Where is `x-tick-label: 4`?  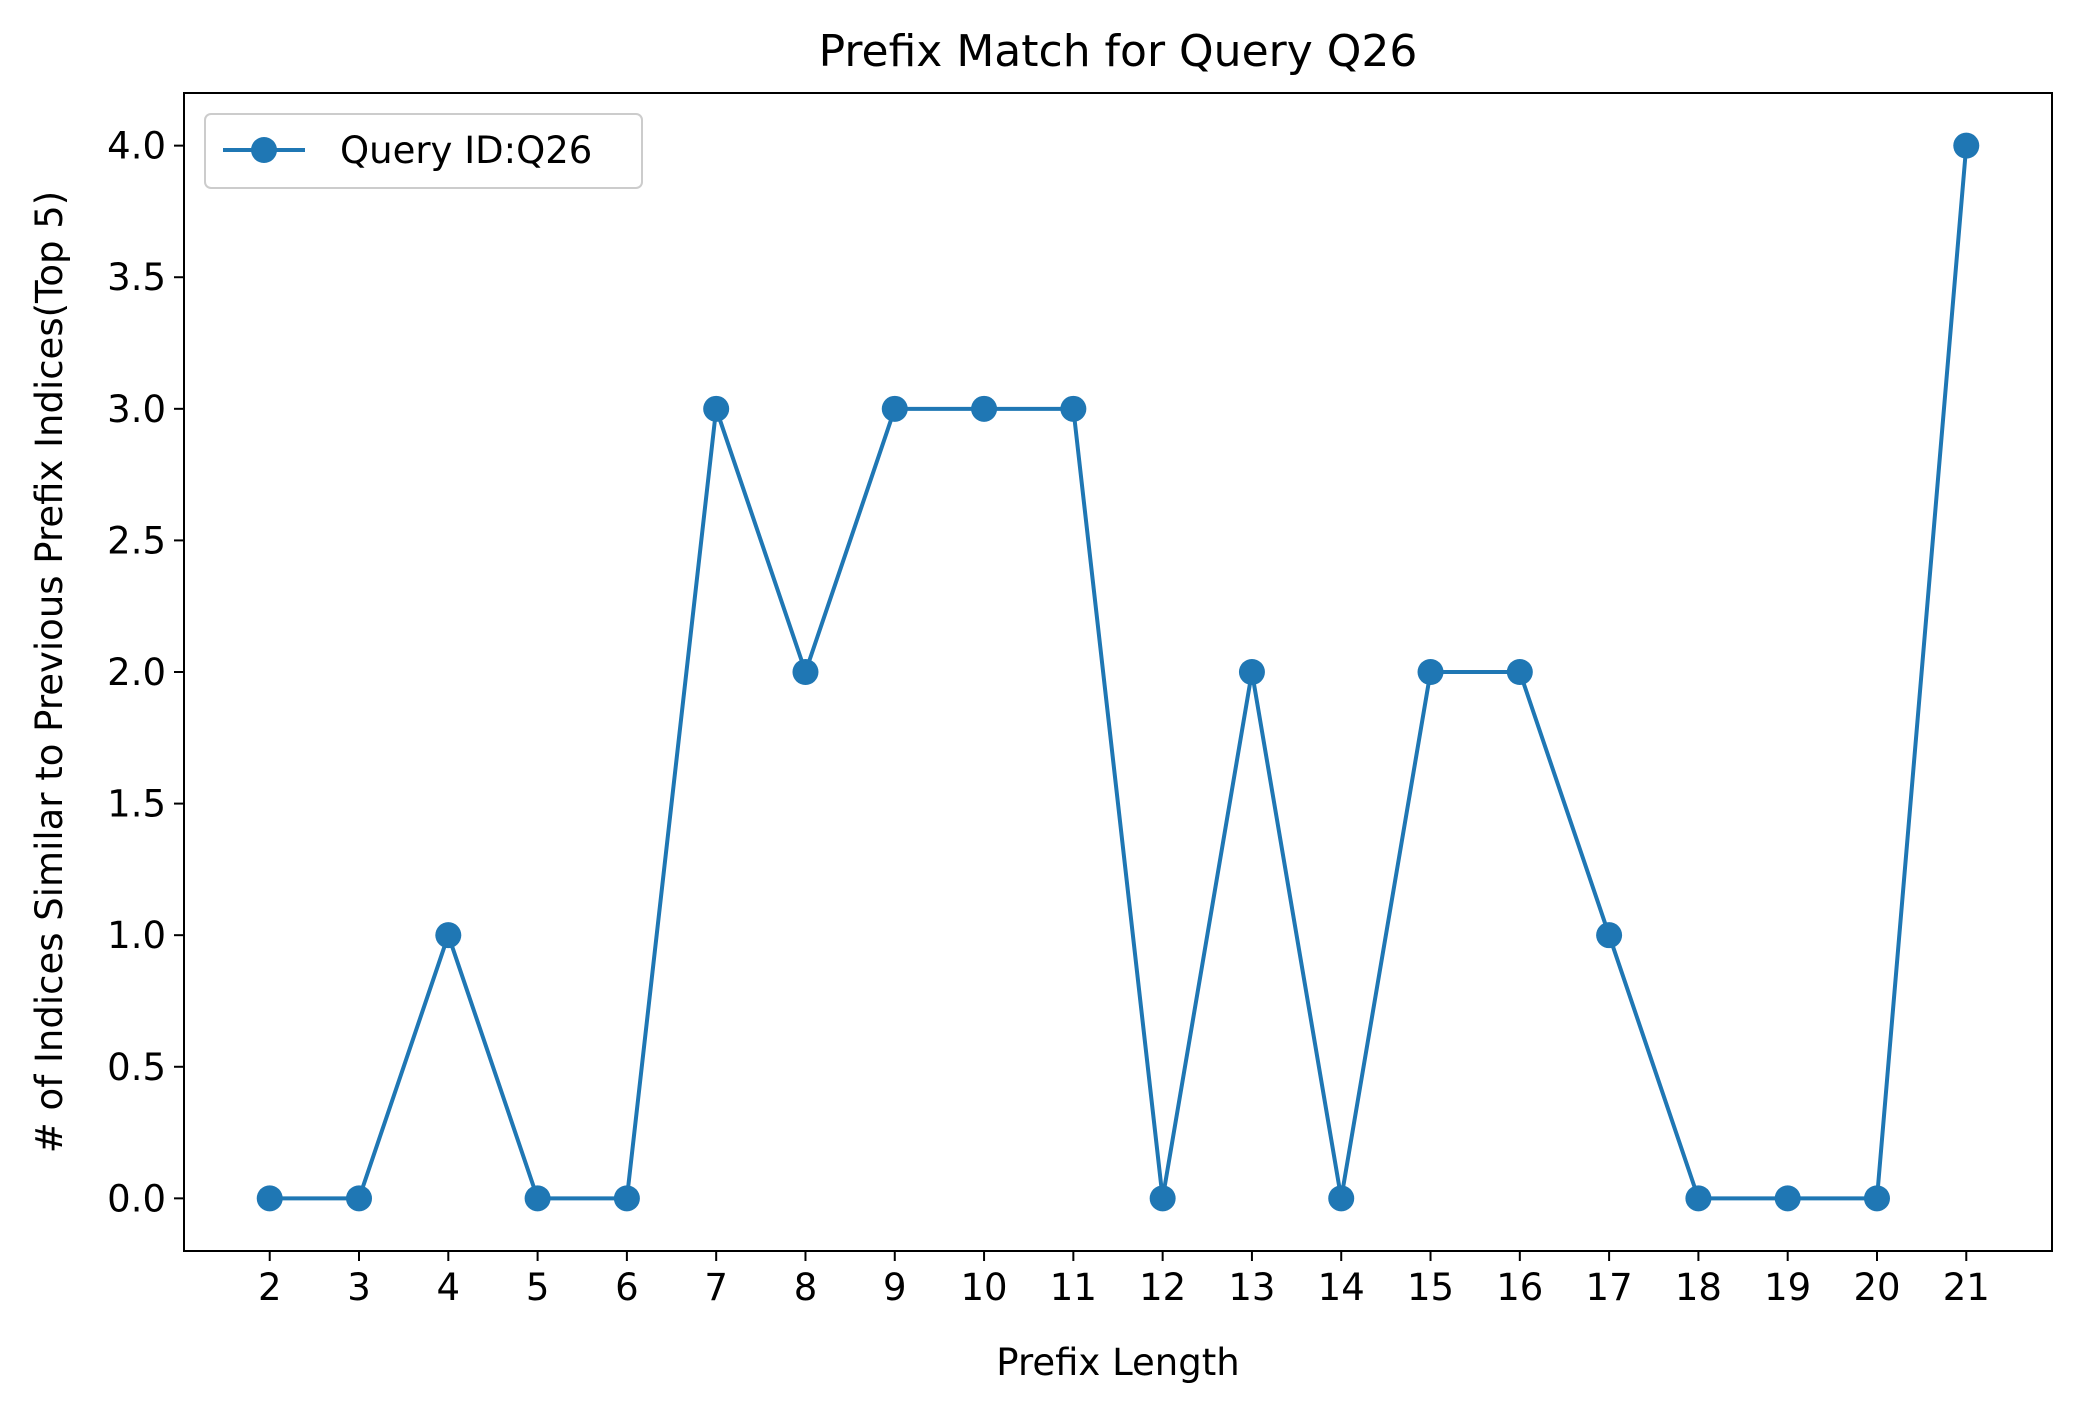 x-tick-label: 4 is located at coordinates (449, 1287).